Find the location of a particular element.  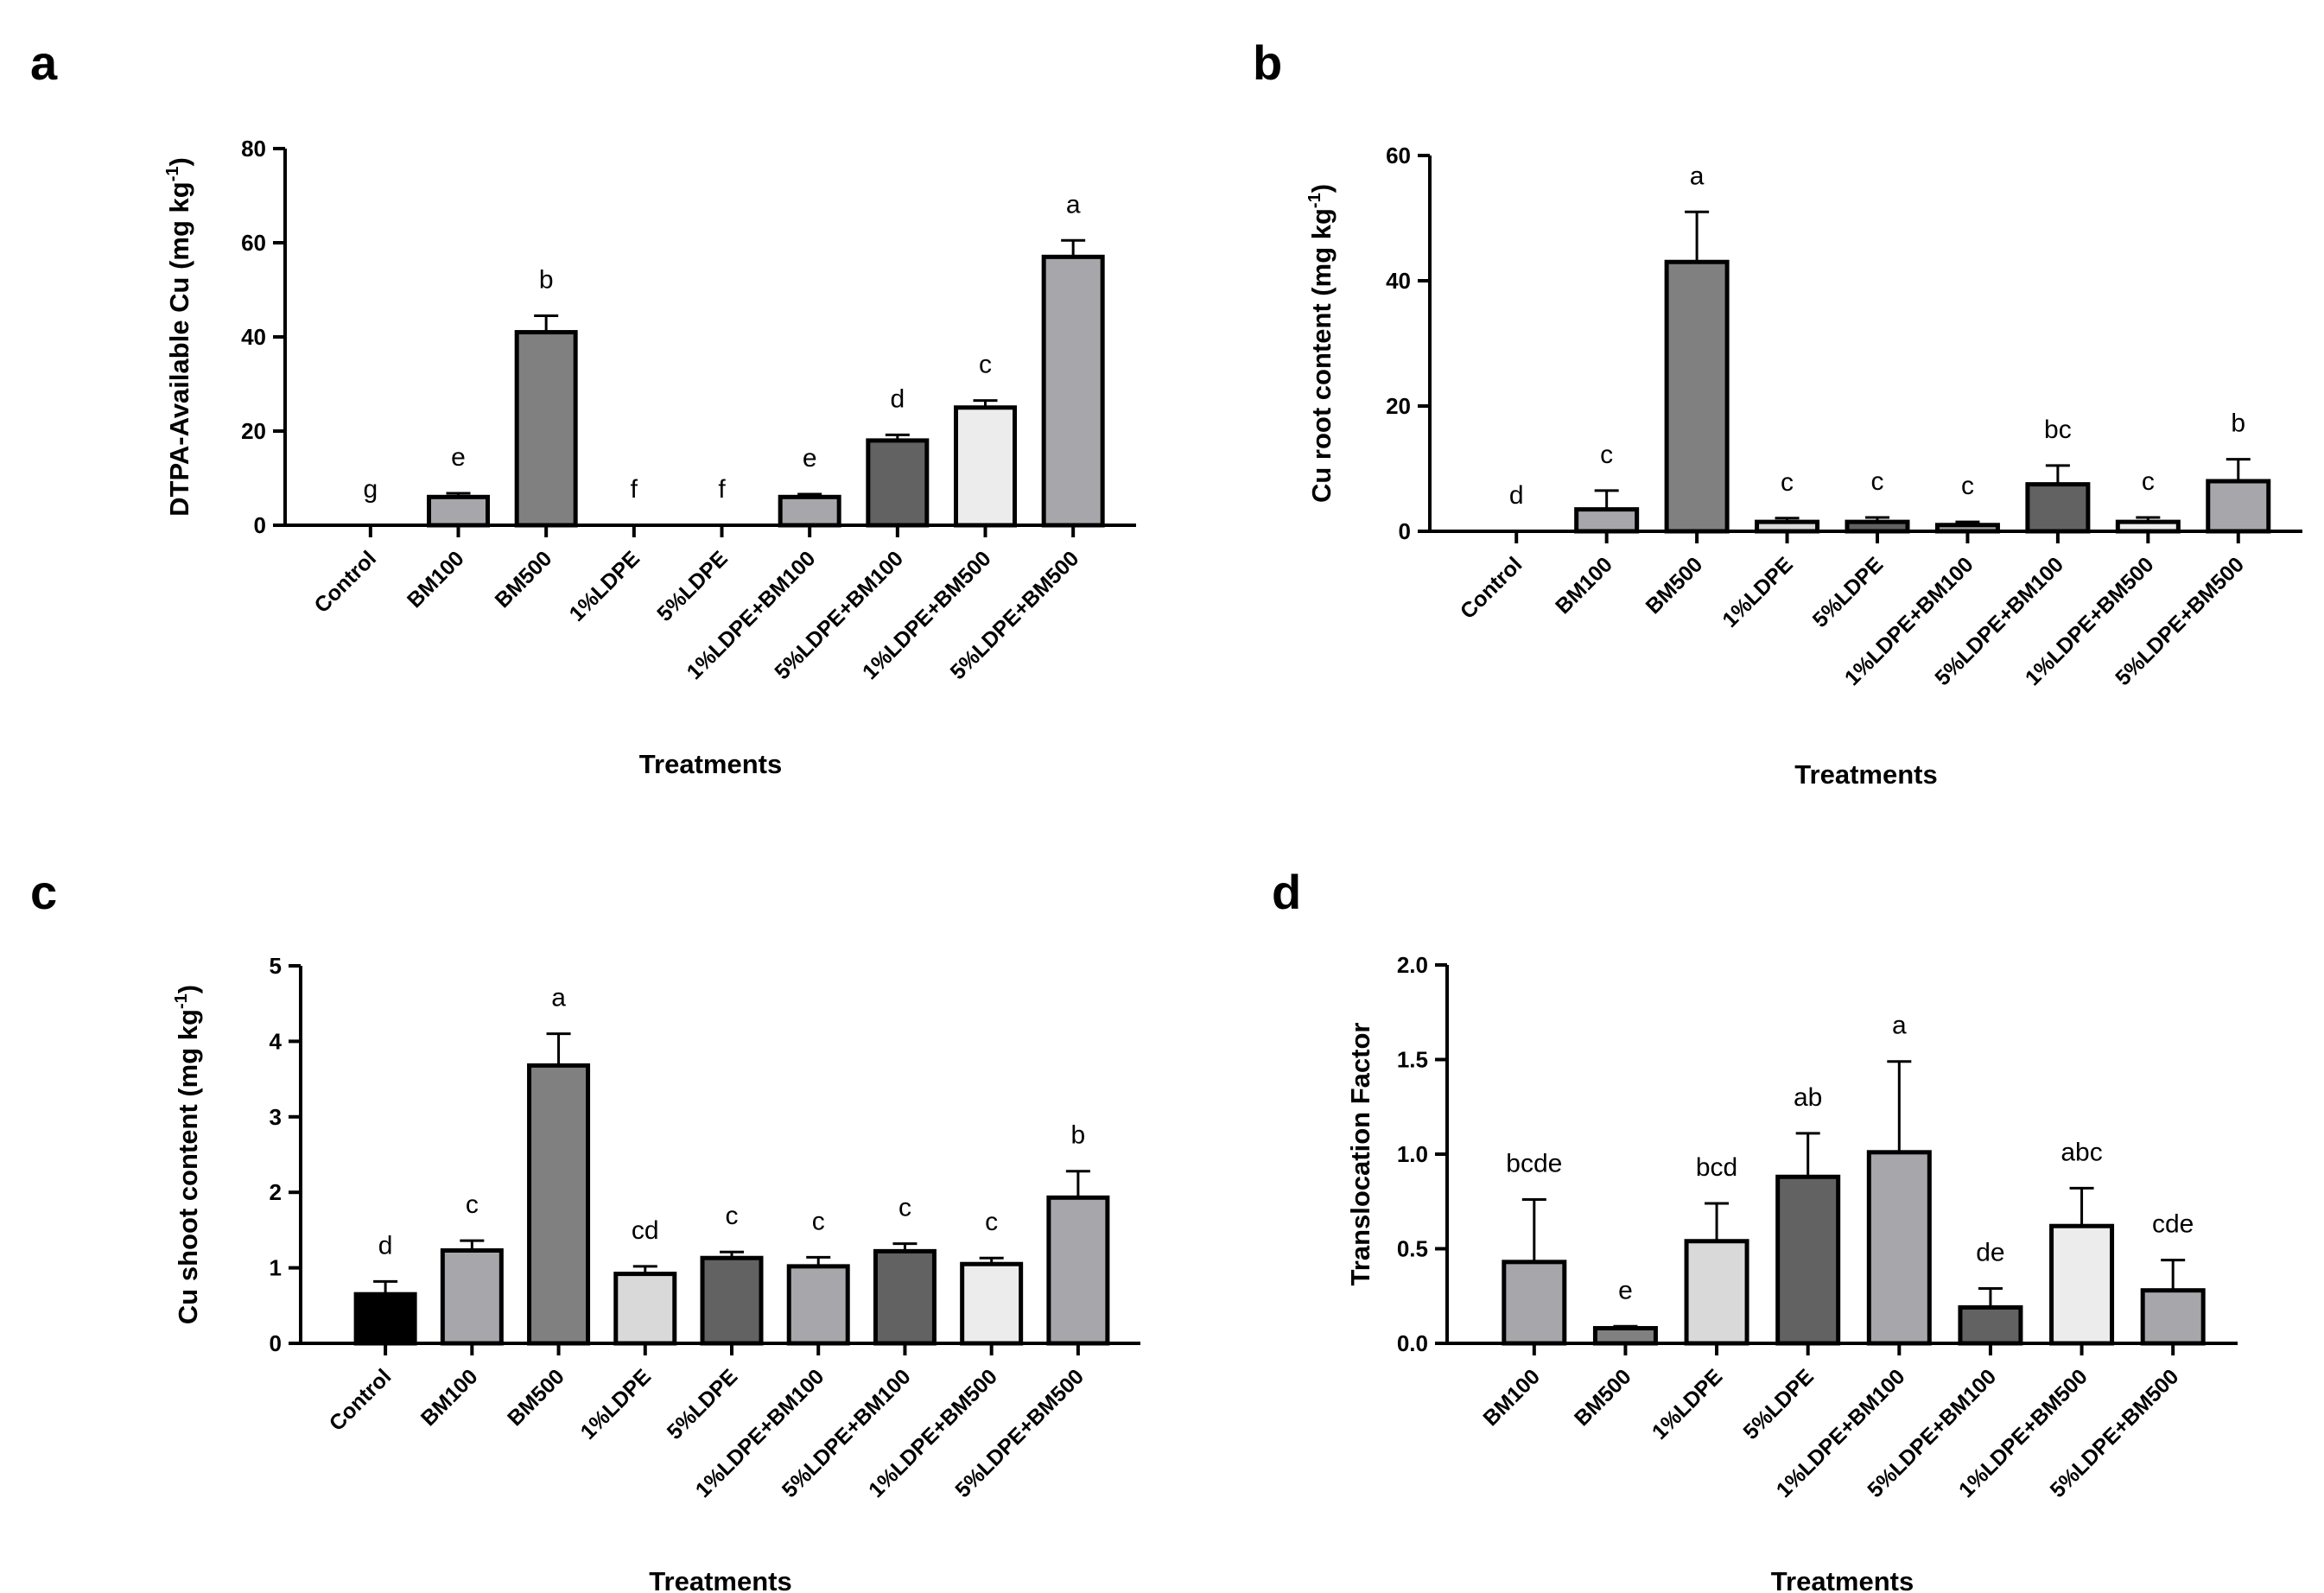

y-tick-label: 1.5 is located at coordinates (1412, 1060).